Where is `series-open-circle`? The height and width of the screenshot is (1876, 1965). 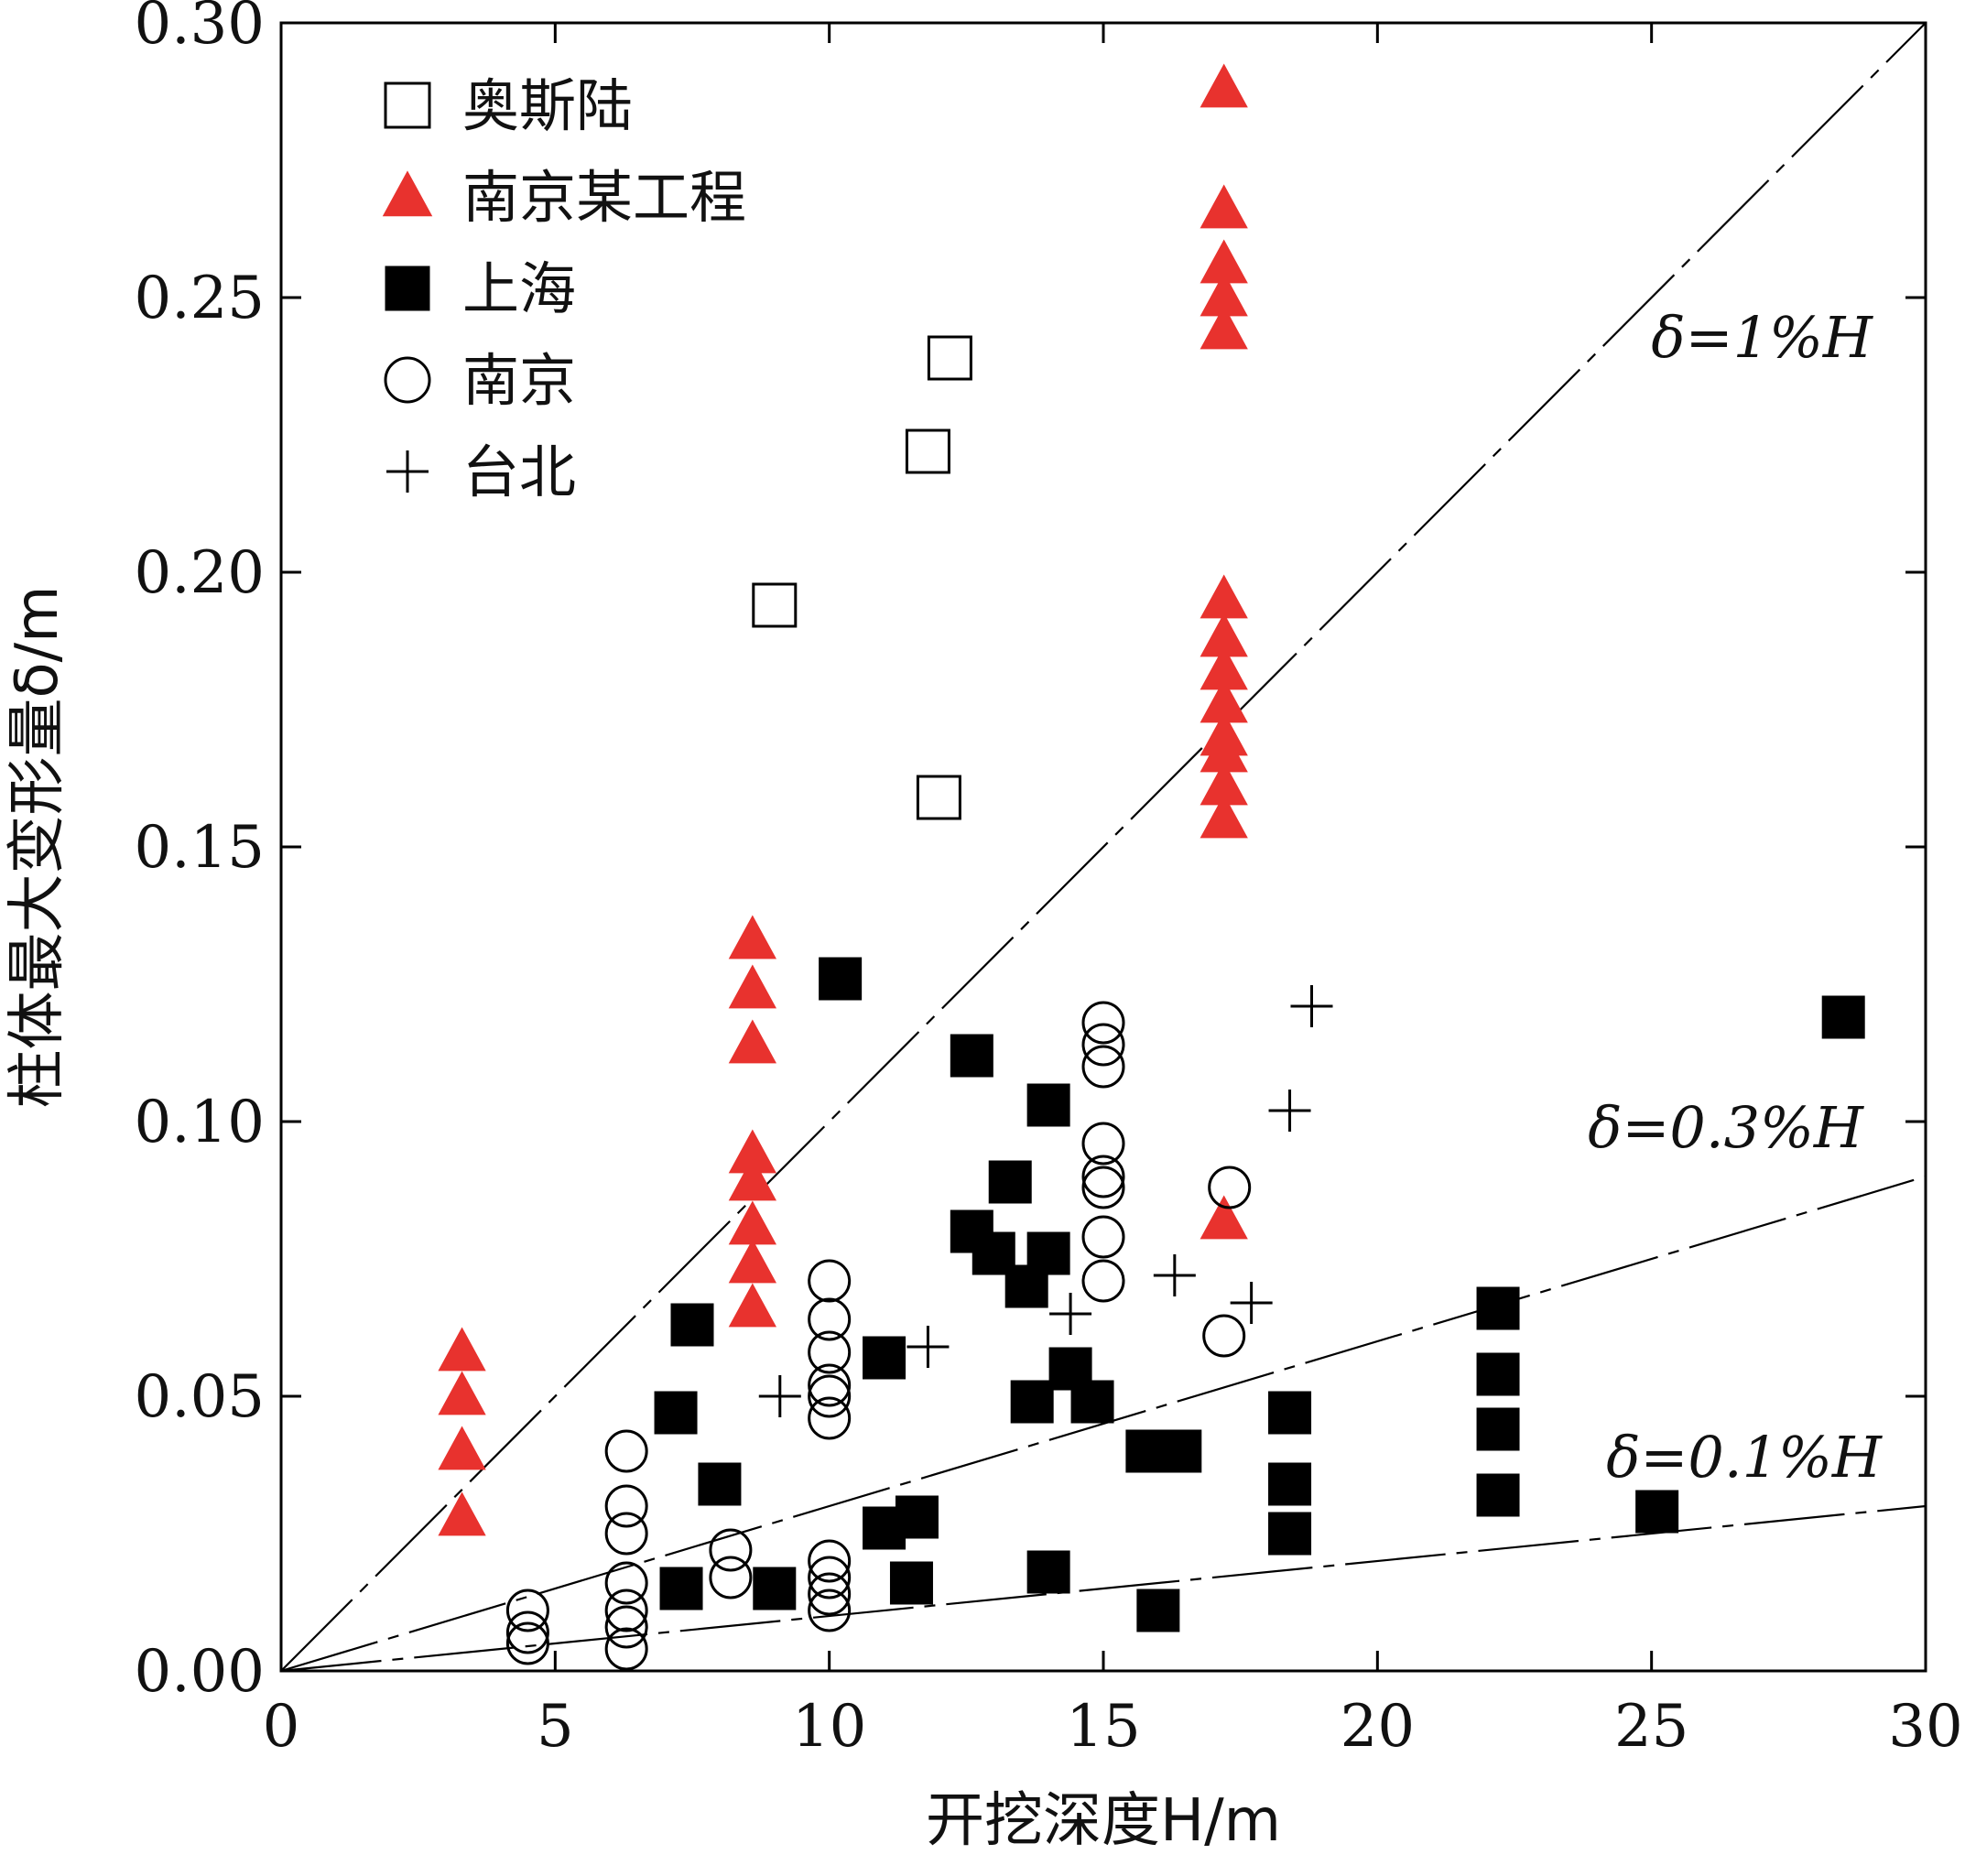
series-open-circle is located at coordinates (878, 1336).